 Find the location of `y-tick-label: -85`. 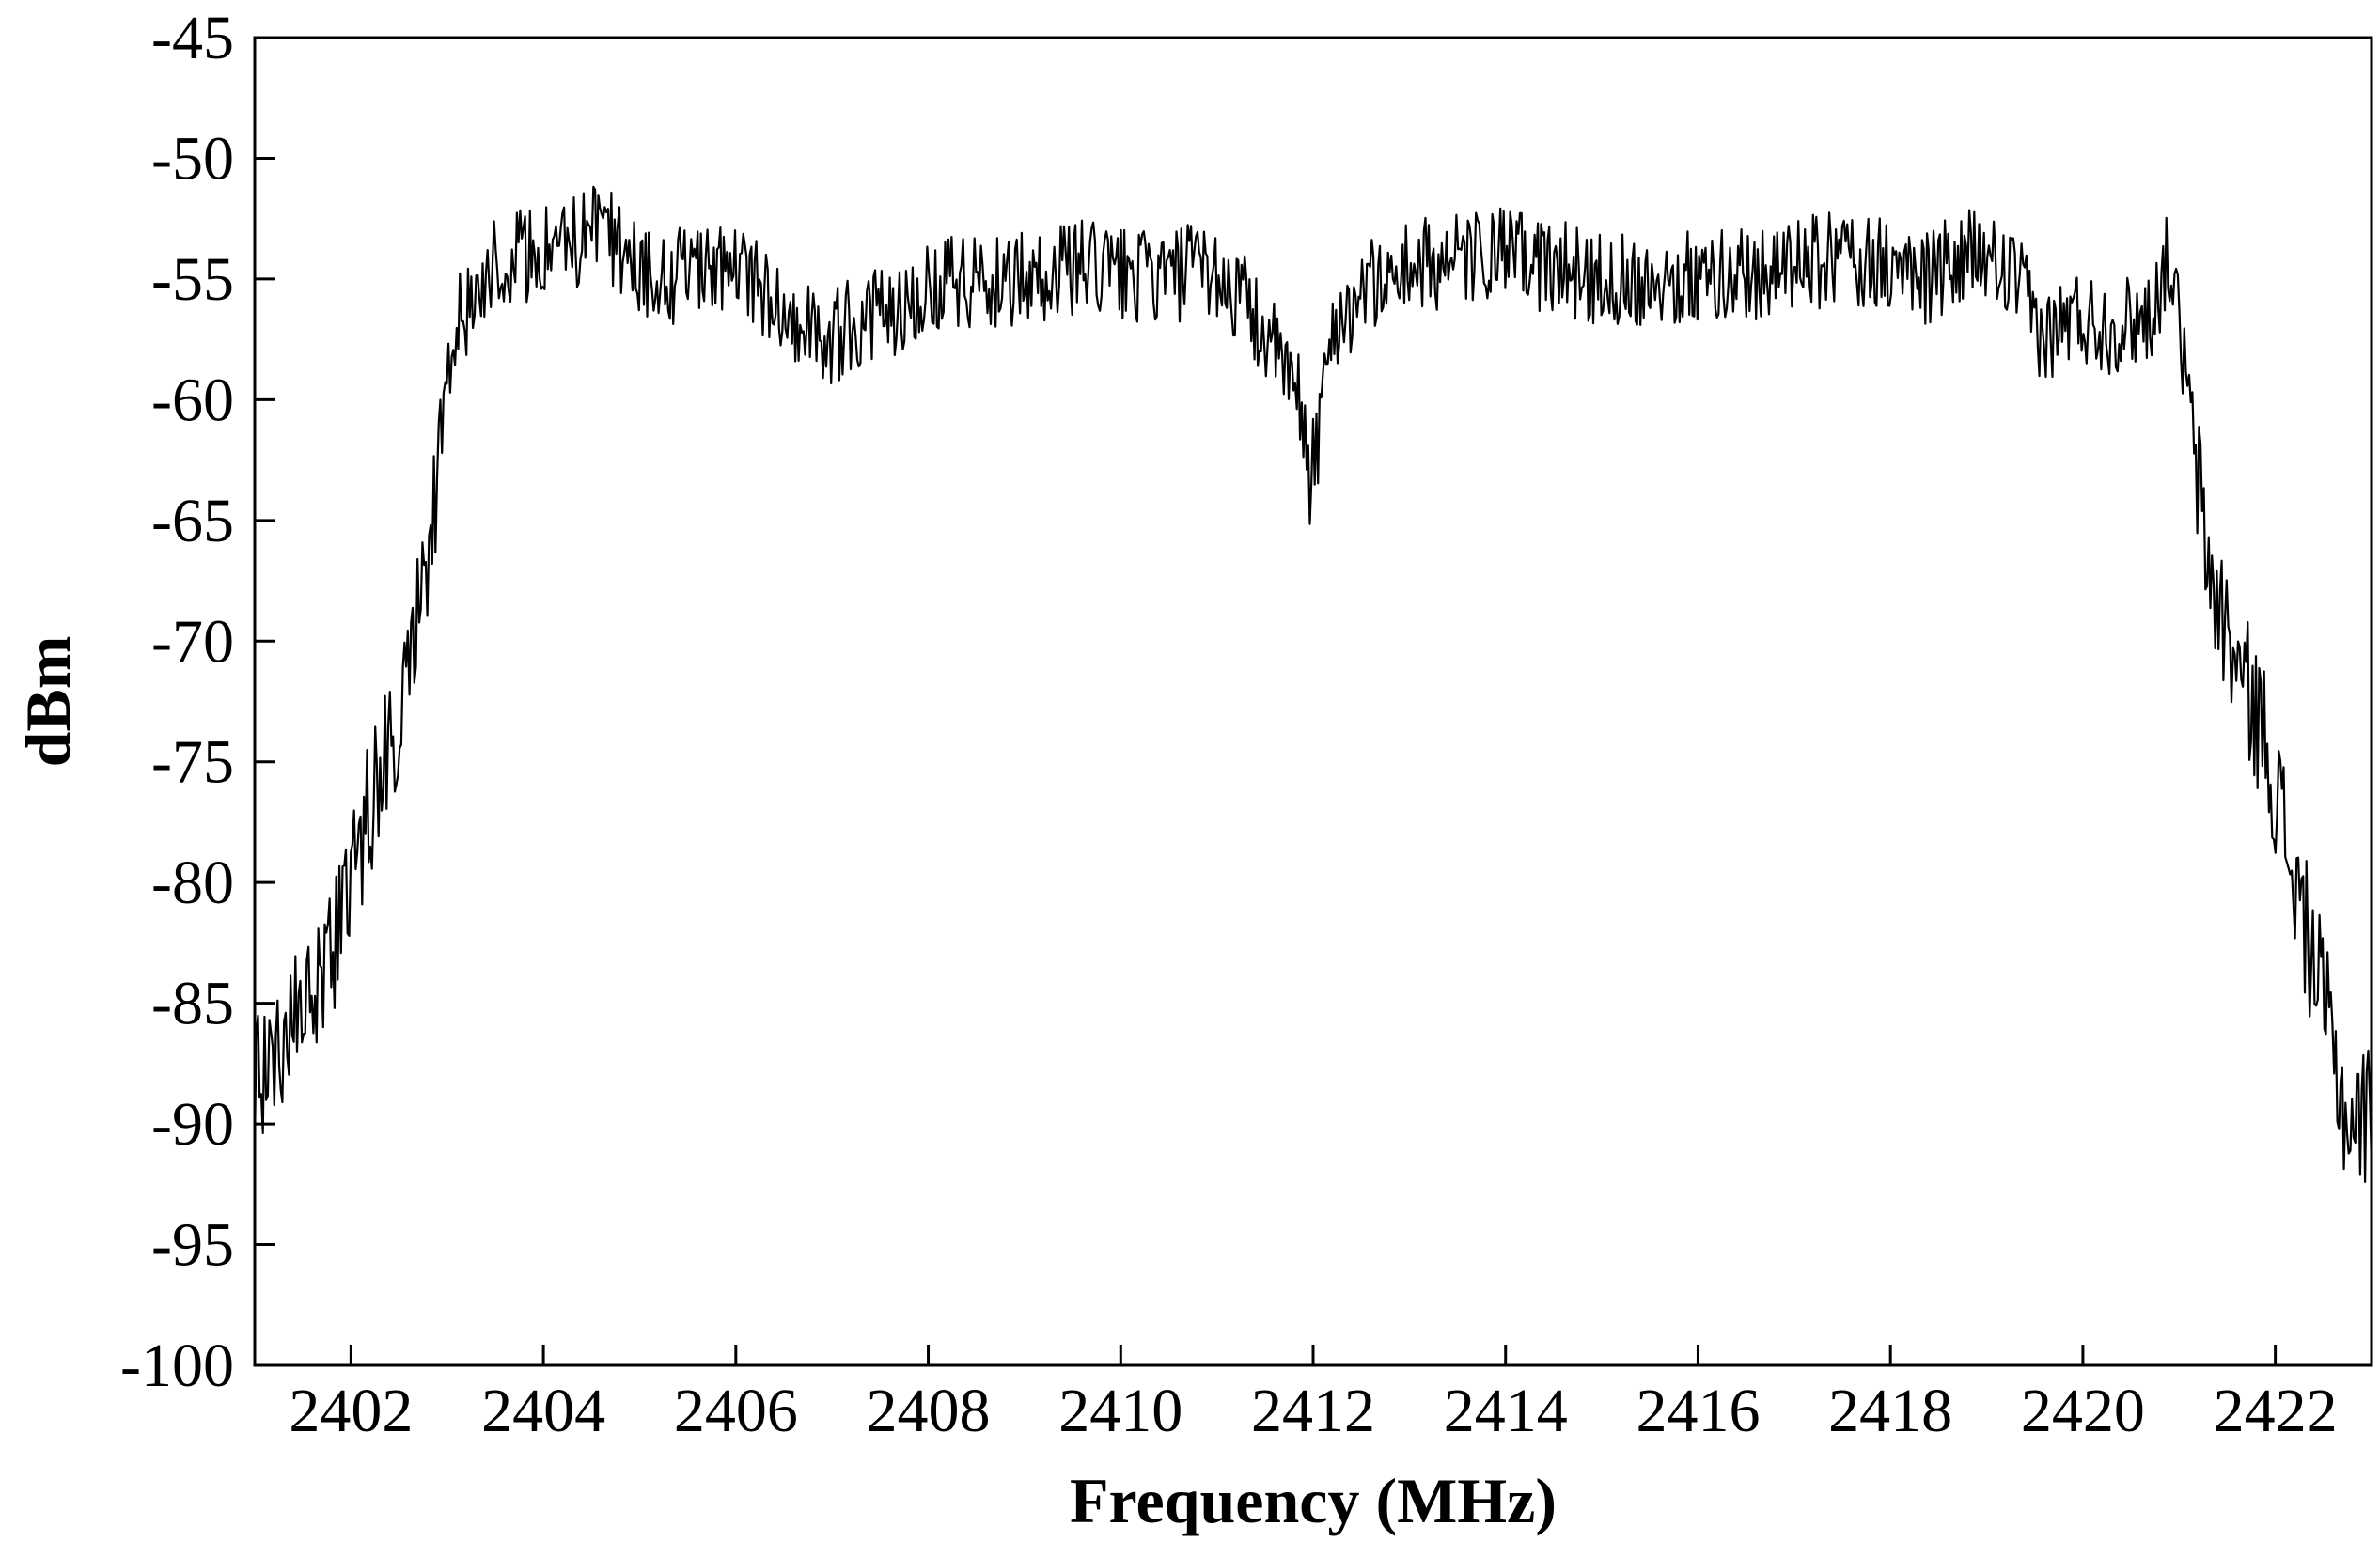

y-tick-label: -85 is located at coordinates (192, 1004).